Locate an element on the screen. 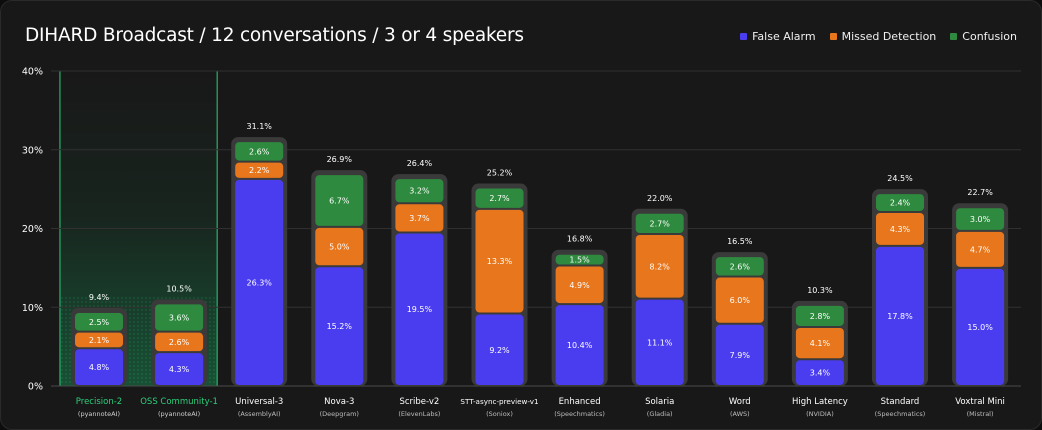 This screenshot has width=1042, height=430. bar-segment-false-alarm-stt-async-preview-v1 is located at coordinates (499, 349).